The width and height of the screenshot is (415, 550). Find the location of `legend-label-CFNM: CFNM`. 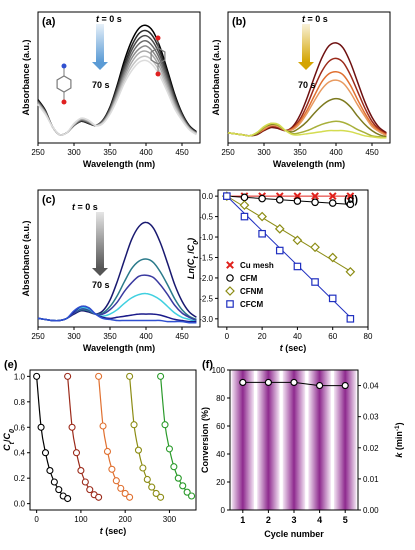

legend-label-CFNM: CFNM is located at coordinates (251, 291).